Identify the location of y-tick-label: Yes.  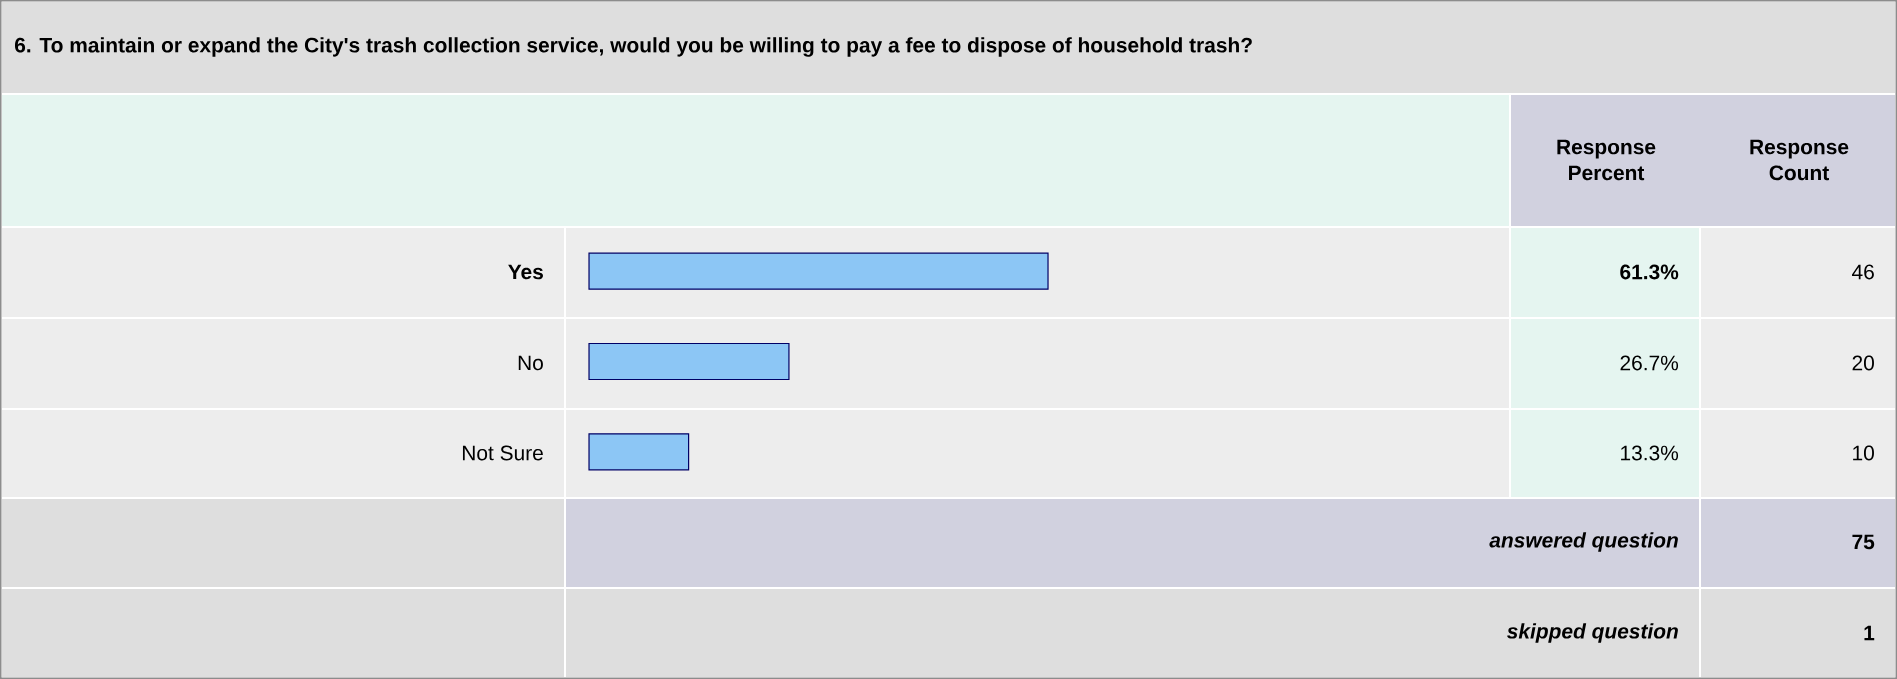
(525, 272).